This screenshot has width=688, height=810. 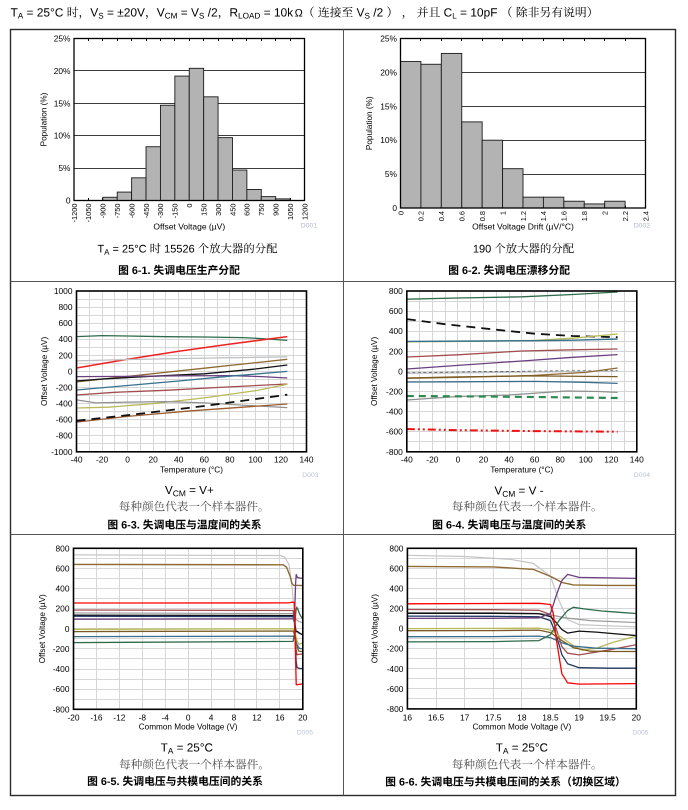 What do you see at coordinates (234, 718) in the screenshot?
I see `svg-text: 8` at bounding box center [234, 718].